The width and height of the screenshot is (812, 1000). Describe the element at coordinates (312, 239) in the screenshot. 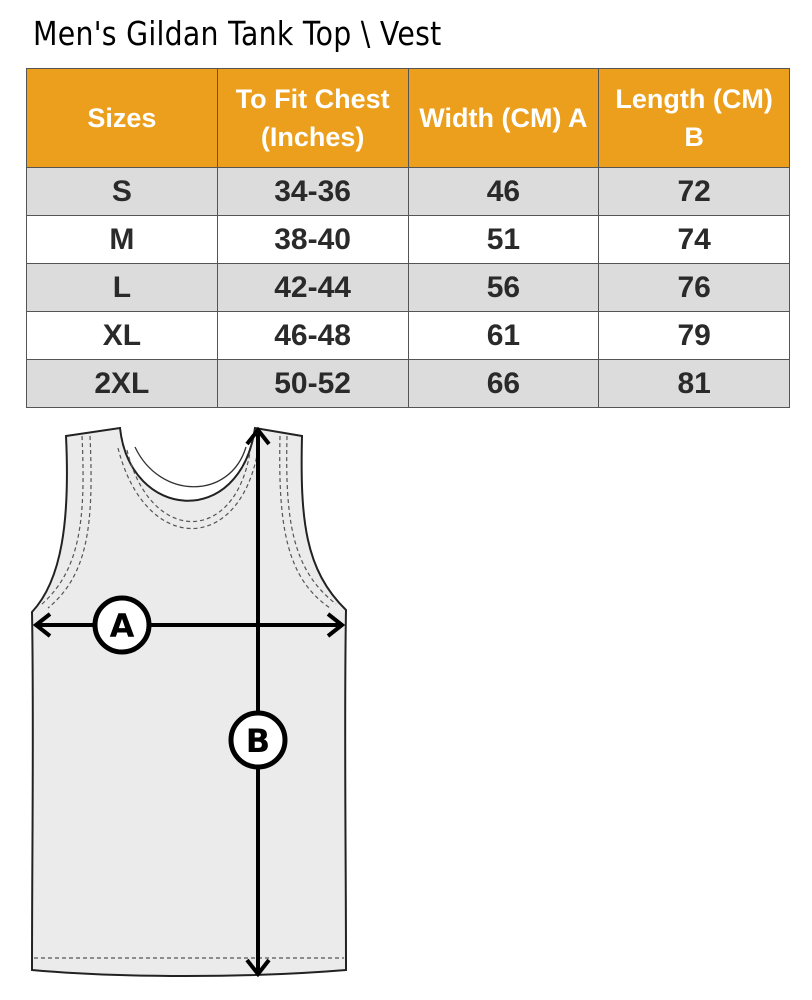

I see `cell-chest: 38-40` at that location.